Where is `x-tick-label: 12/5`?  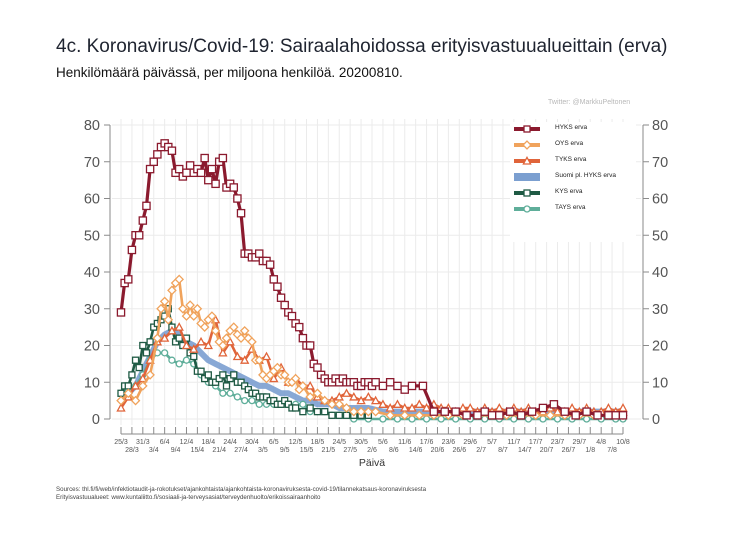 x-tick-label: 12/5 is located at coordinates (296, 442).